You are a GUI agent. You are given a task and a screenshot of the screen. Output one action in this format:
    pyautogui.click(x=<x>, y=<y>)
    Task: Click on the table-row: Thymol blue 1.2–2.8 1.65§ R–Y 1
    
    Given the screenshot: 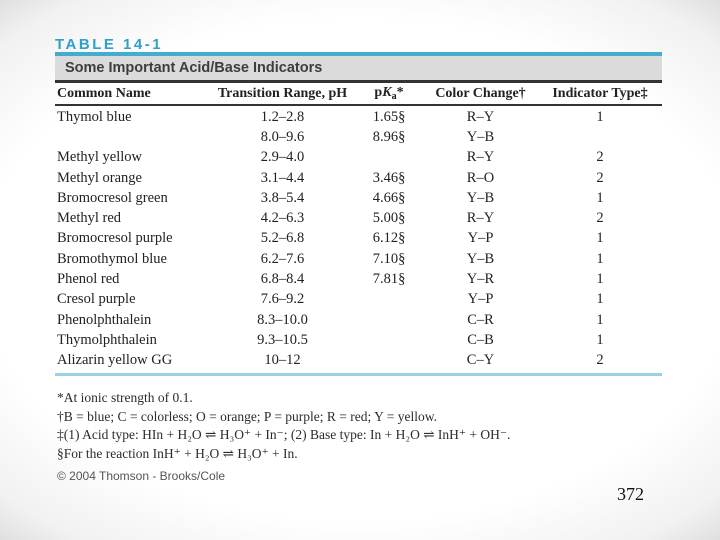 What is the action you would take?
    pyautogui.click(x=358, y=117)
    